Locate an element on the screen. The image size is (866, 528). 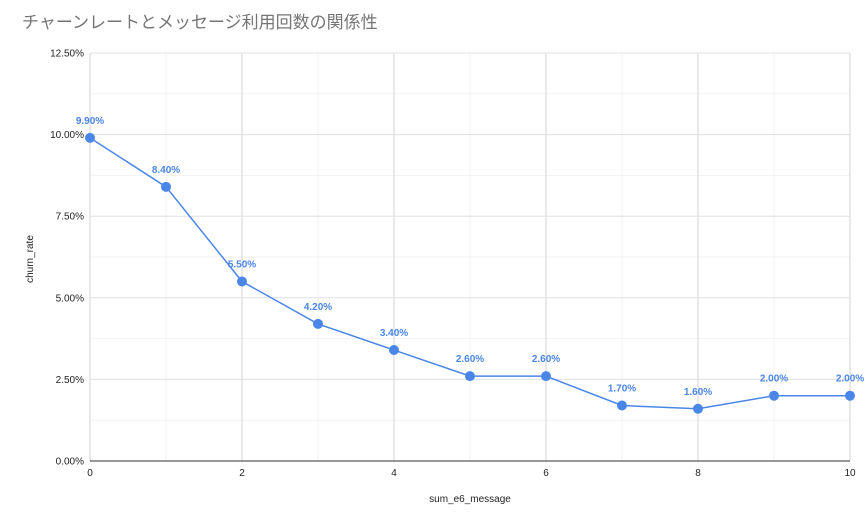
data-label: 9.90% is located at coordinates (90, 121).